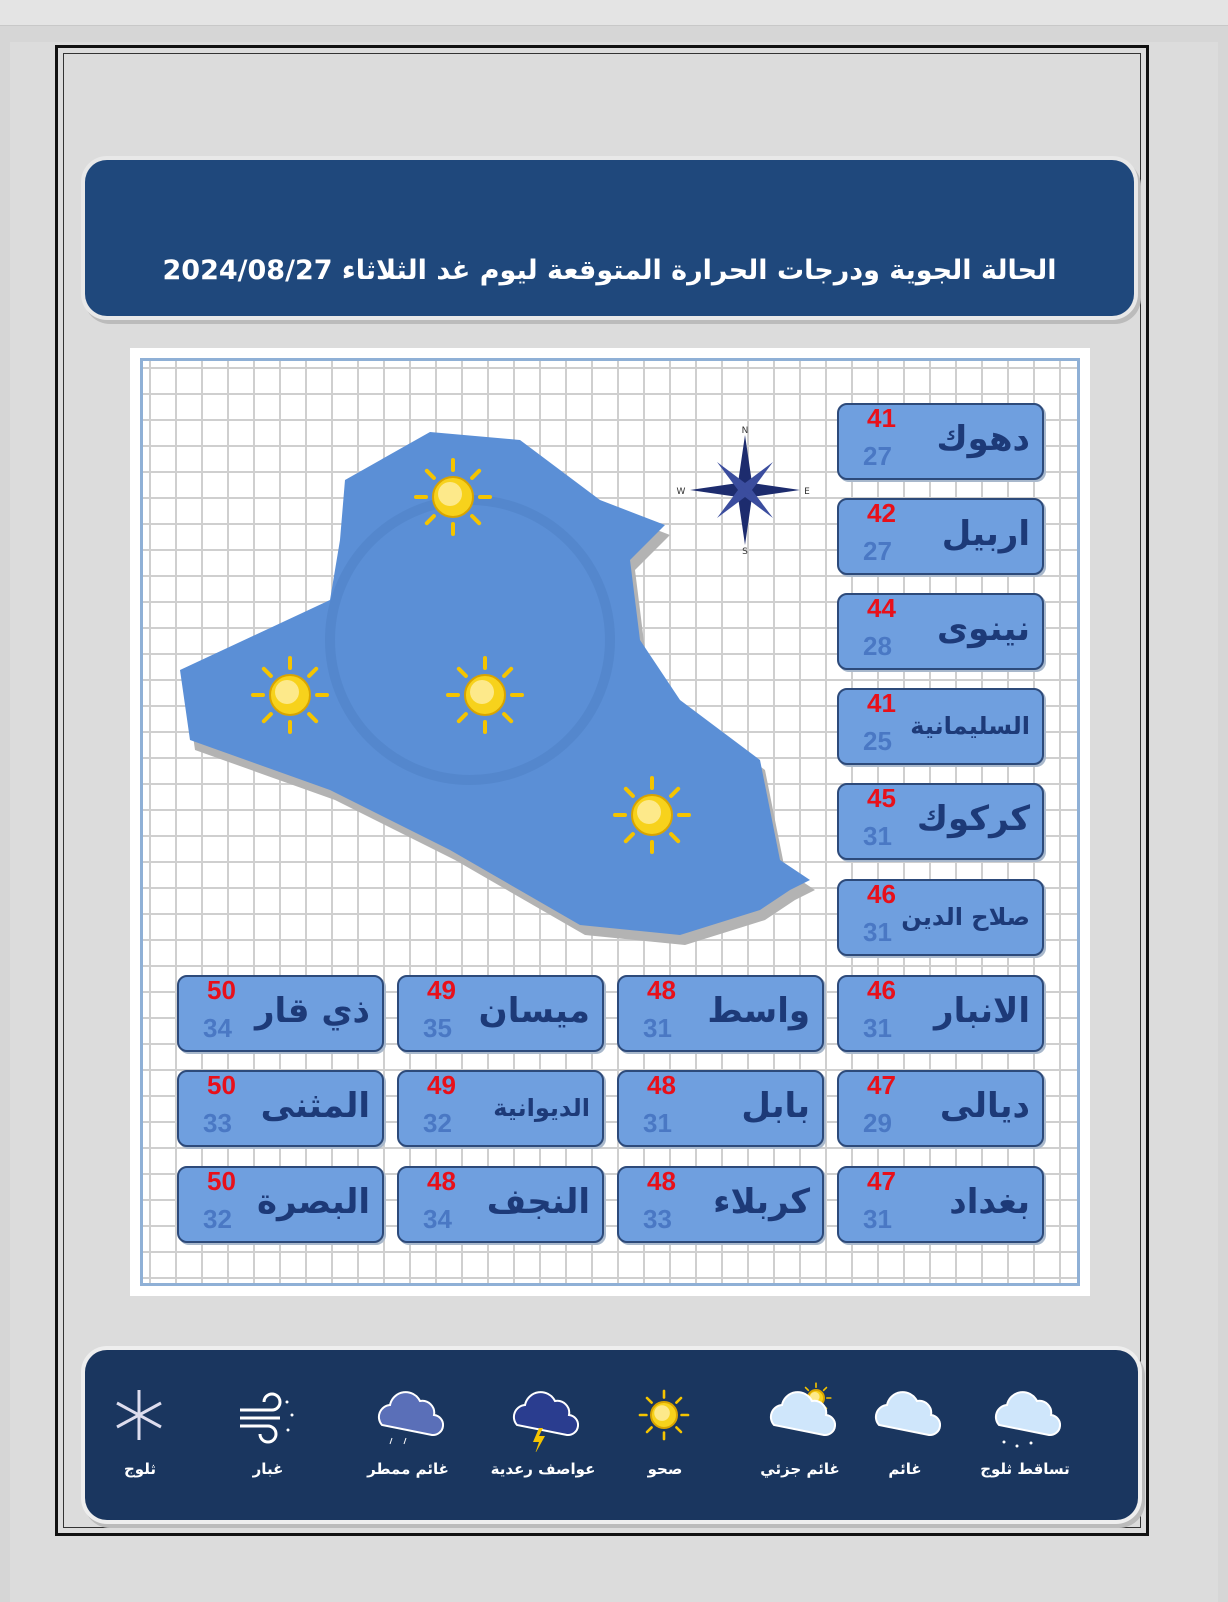 The image size is (1228, 1602). I want to click on svg-text: E, so click(807, 492).